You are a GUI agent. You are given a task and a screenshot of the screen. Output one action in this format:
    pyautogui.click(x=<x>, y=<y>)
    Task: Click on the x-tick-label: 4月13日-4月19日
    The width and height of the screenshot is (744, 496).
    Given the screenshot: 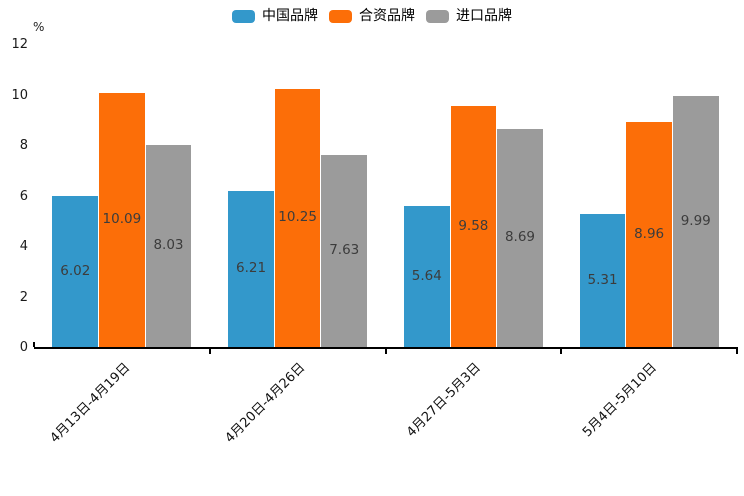 What is the action you would take?
    pyautogui.click(x=89, y=403)
    